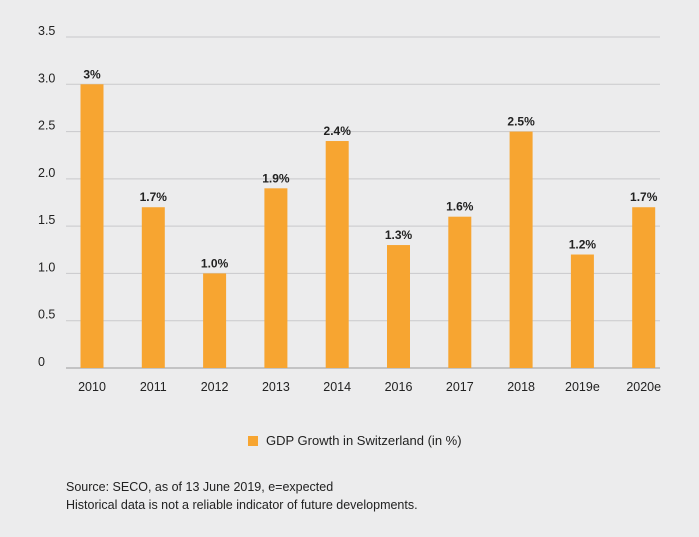  I want to click on data-label-2018: 2.5%, so click(521, 122).